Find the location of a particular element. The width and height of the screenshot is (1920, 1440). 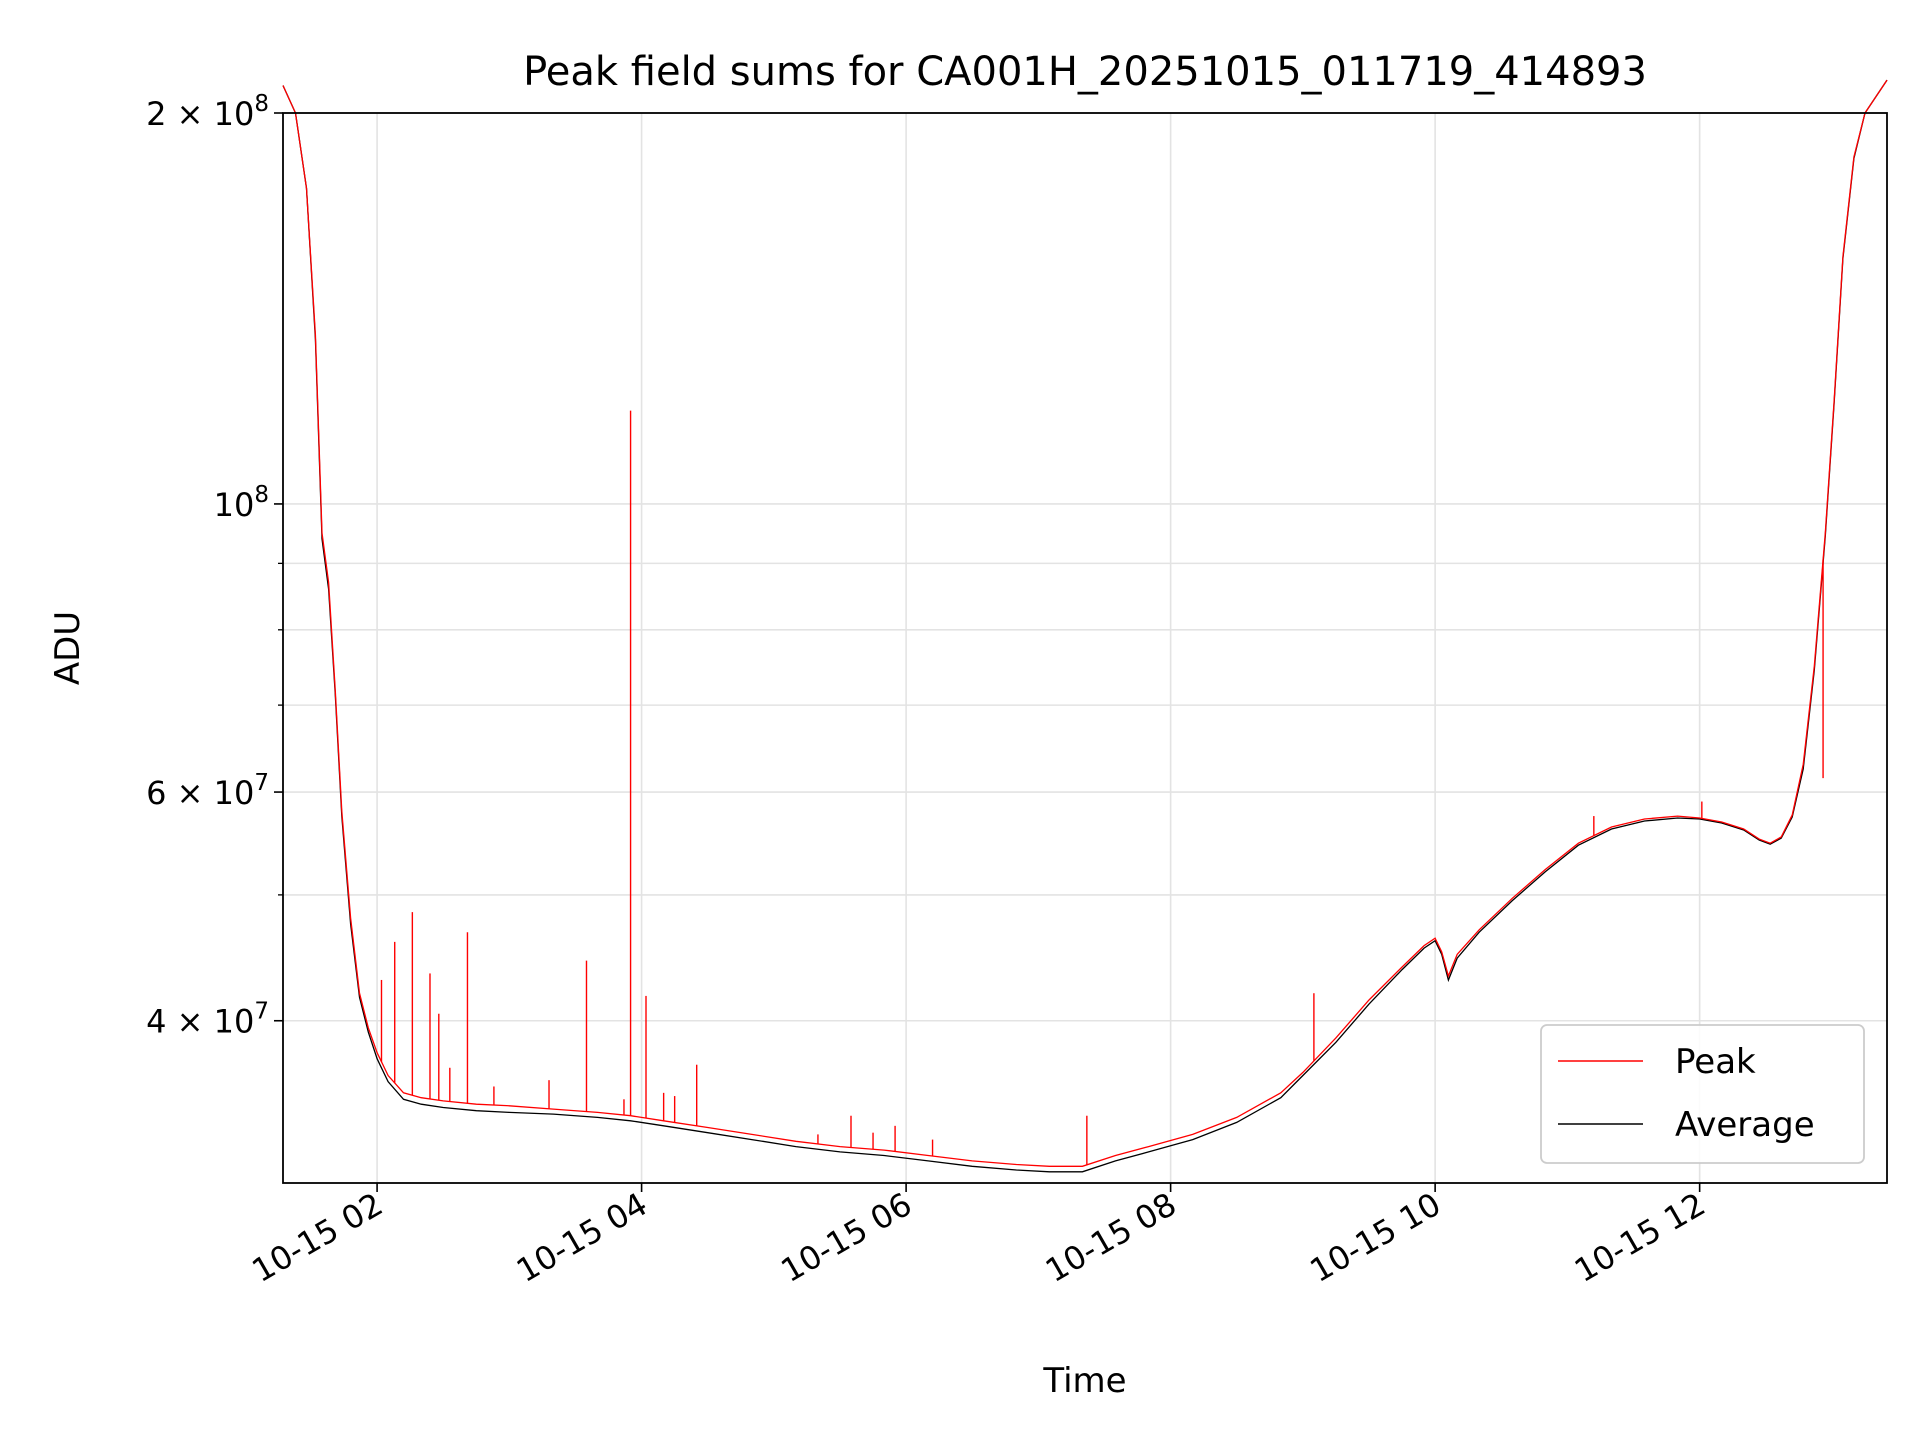

y-axis-label: ADU is located at coordinates (68, 648).